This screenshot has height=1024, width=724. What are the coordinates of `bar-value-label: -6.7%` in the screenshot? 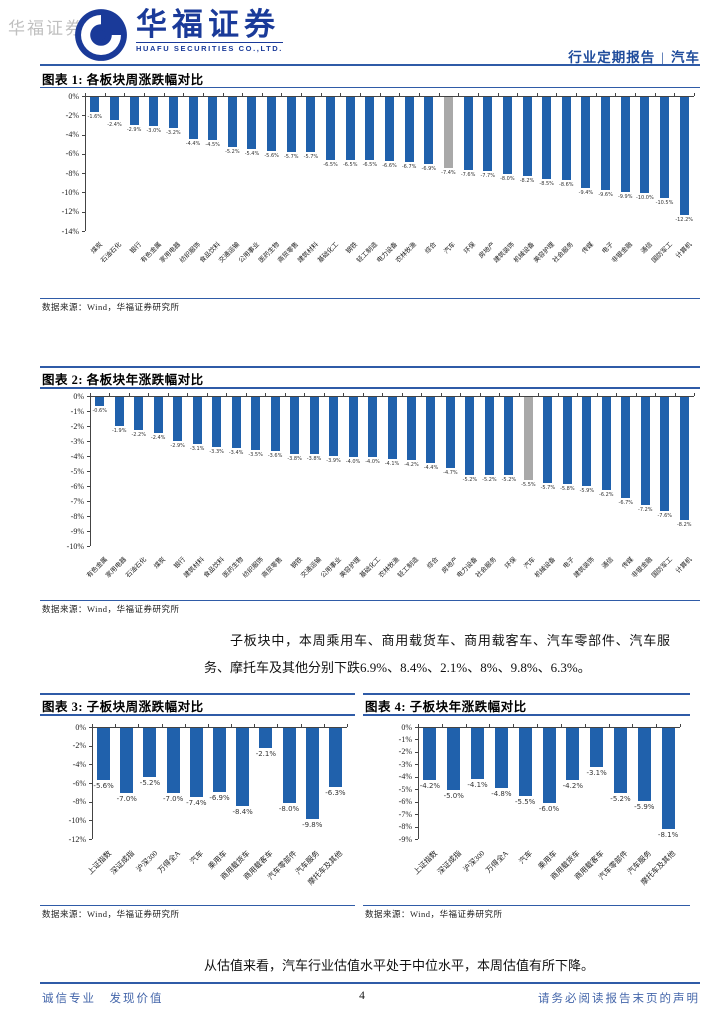 It's located at (409, 166).